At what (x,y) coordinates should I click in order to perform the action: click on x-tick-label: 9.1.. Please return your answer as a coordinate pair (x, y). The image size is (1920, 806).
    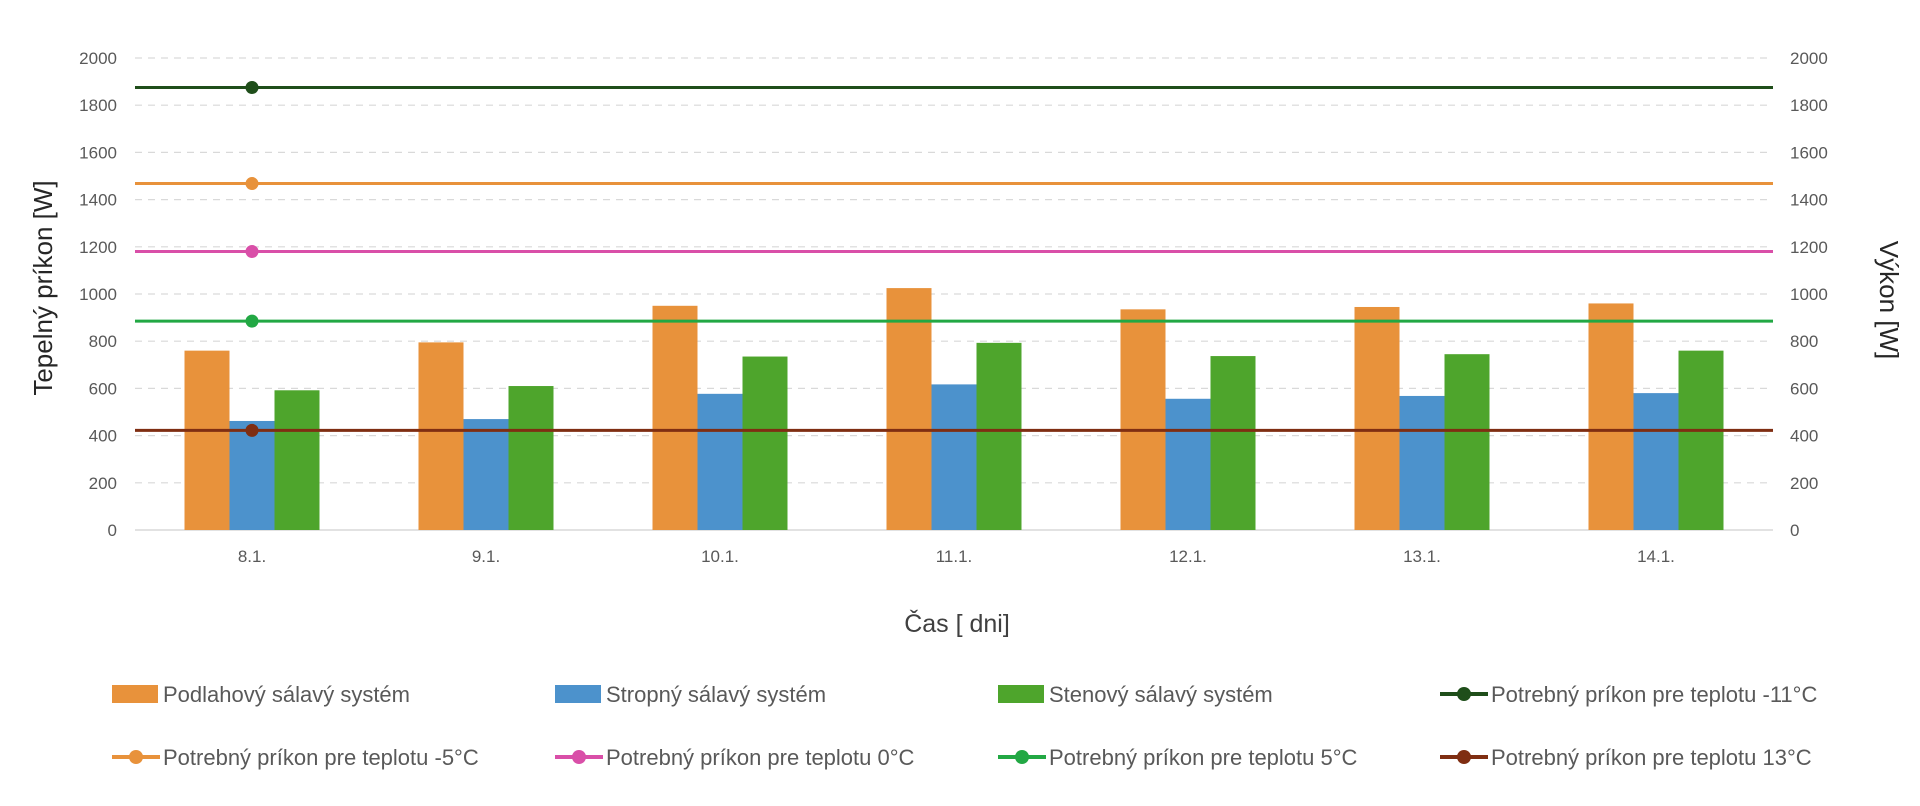
    Looking at the image, I should click on (486, 556).